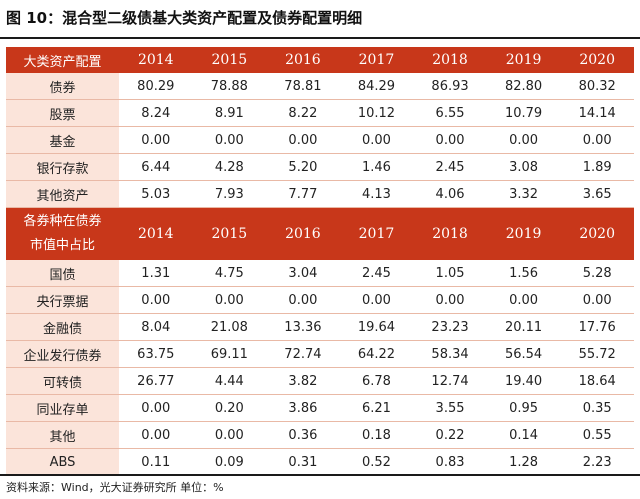  What do you see at coordinates (450, 435) in the screenshot?
I see `value-cell: 0.22` at bounding box center [450, 435].